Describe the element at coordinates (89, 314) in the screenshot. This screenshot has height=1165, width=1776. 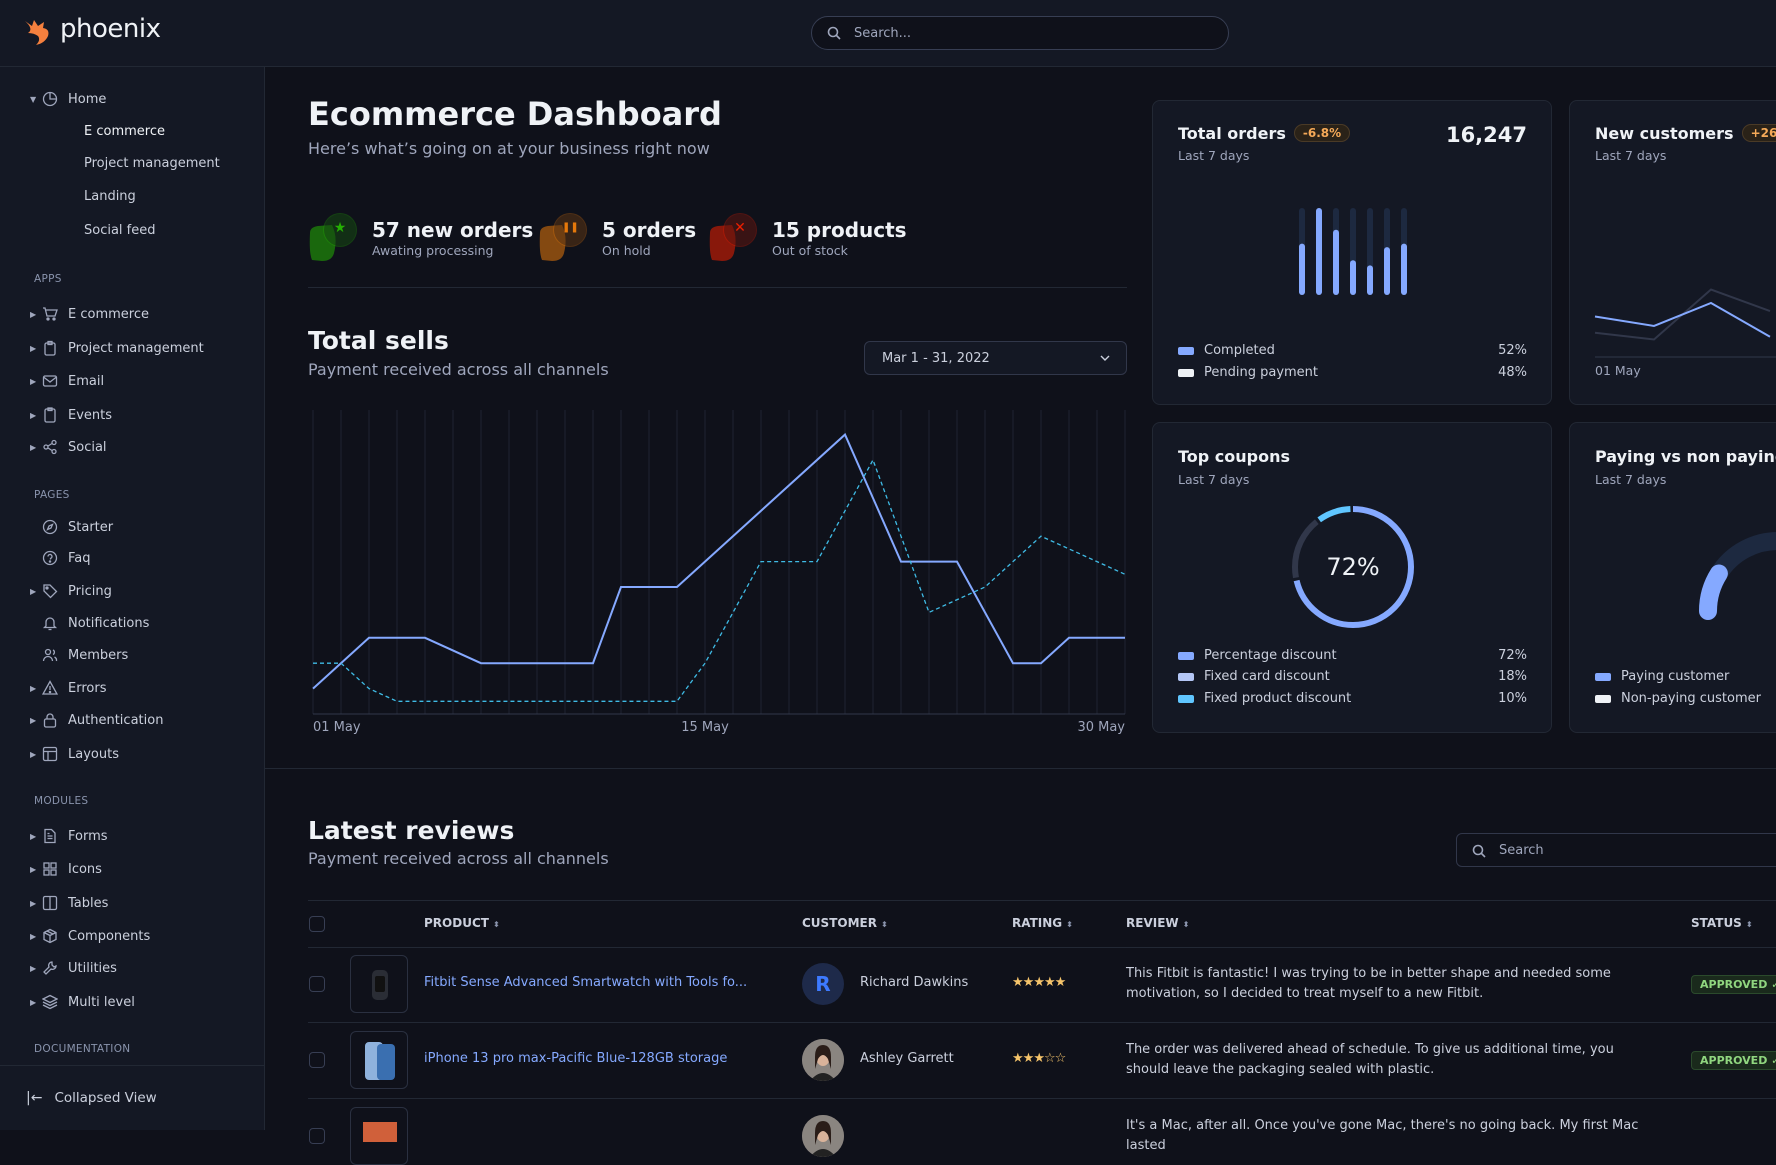
I see `sidebar-item-e-commerce: ▶ E commerce` at that location.